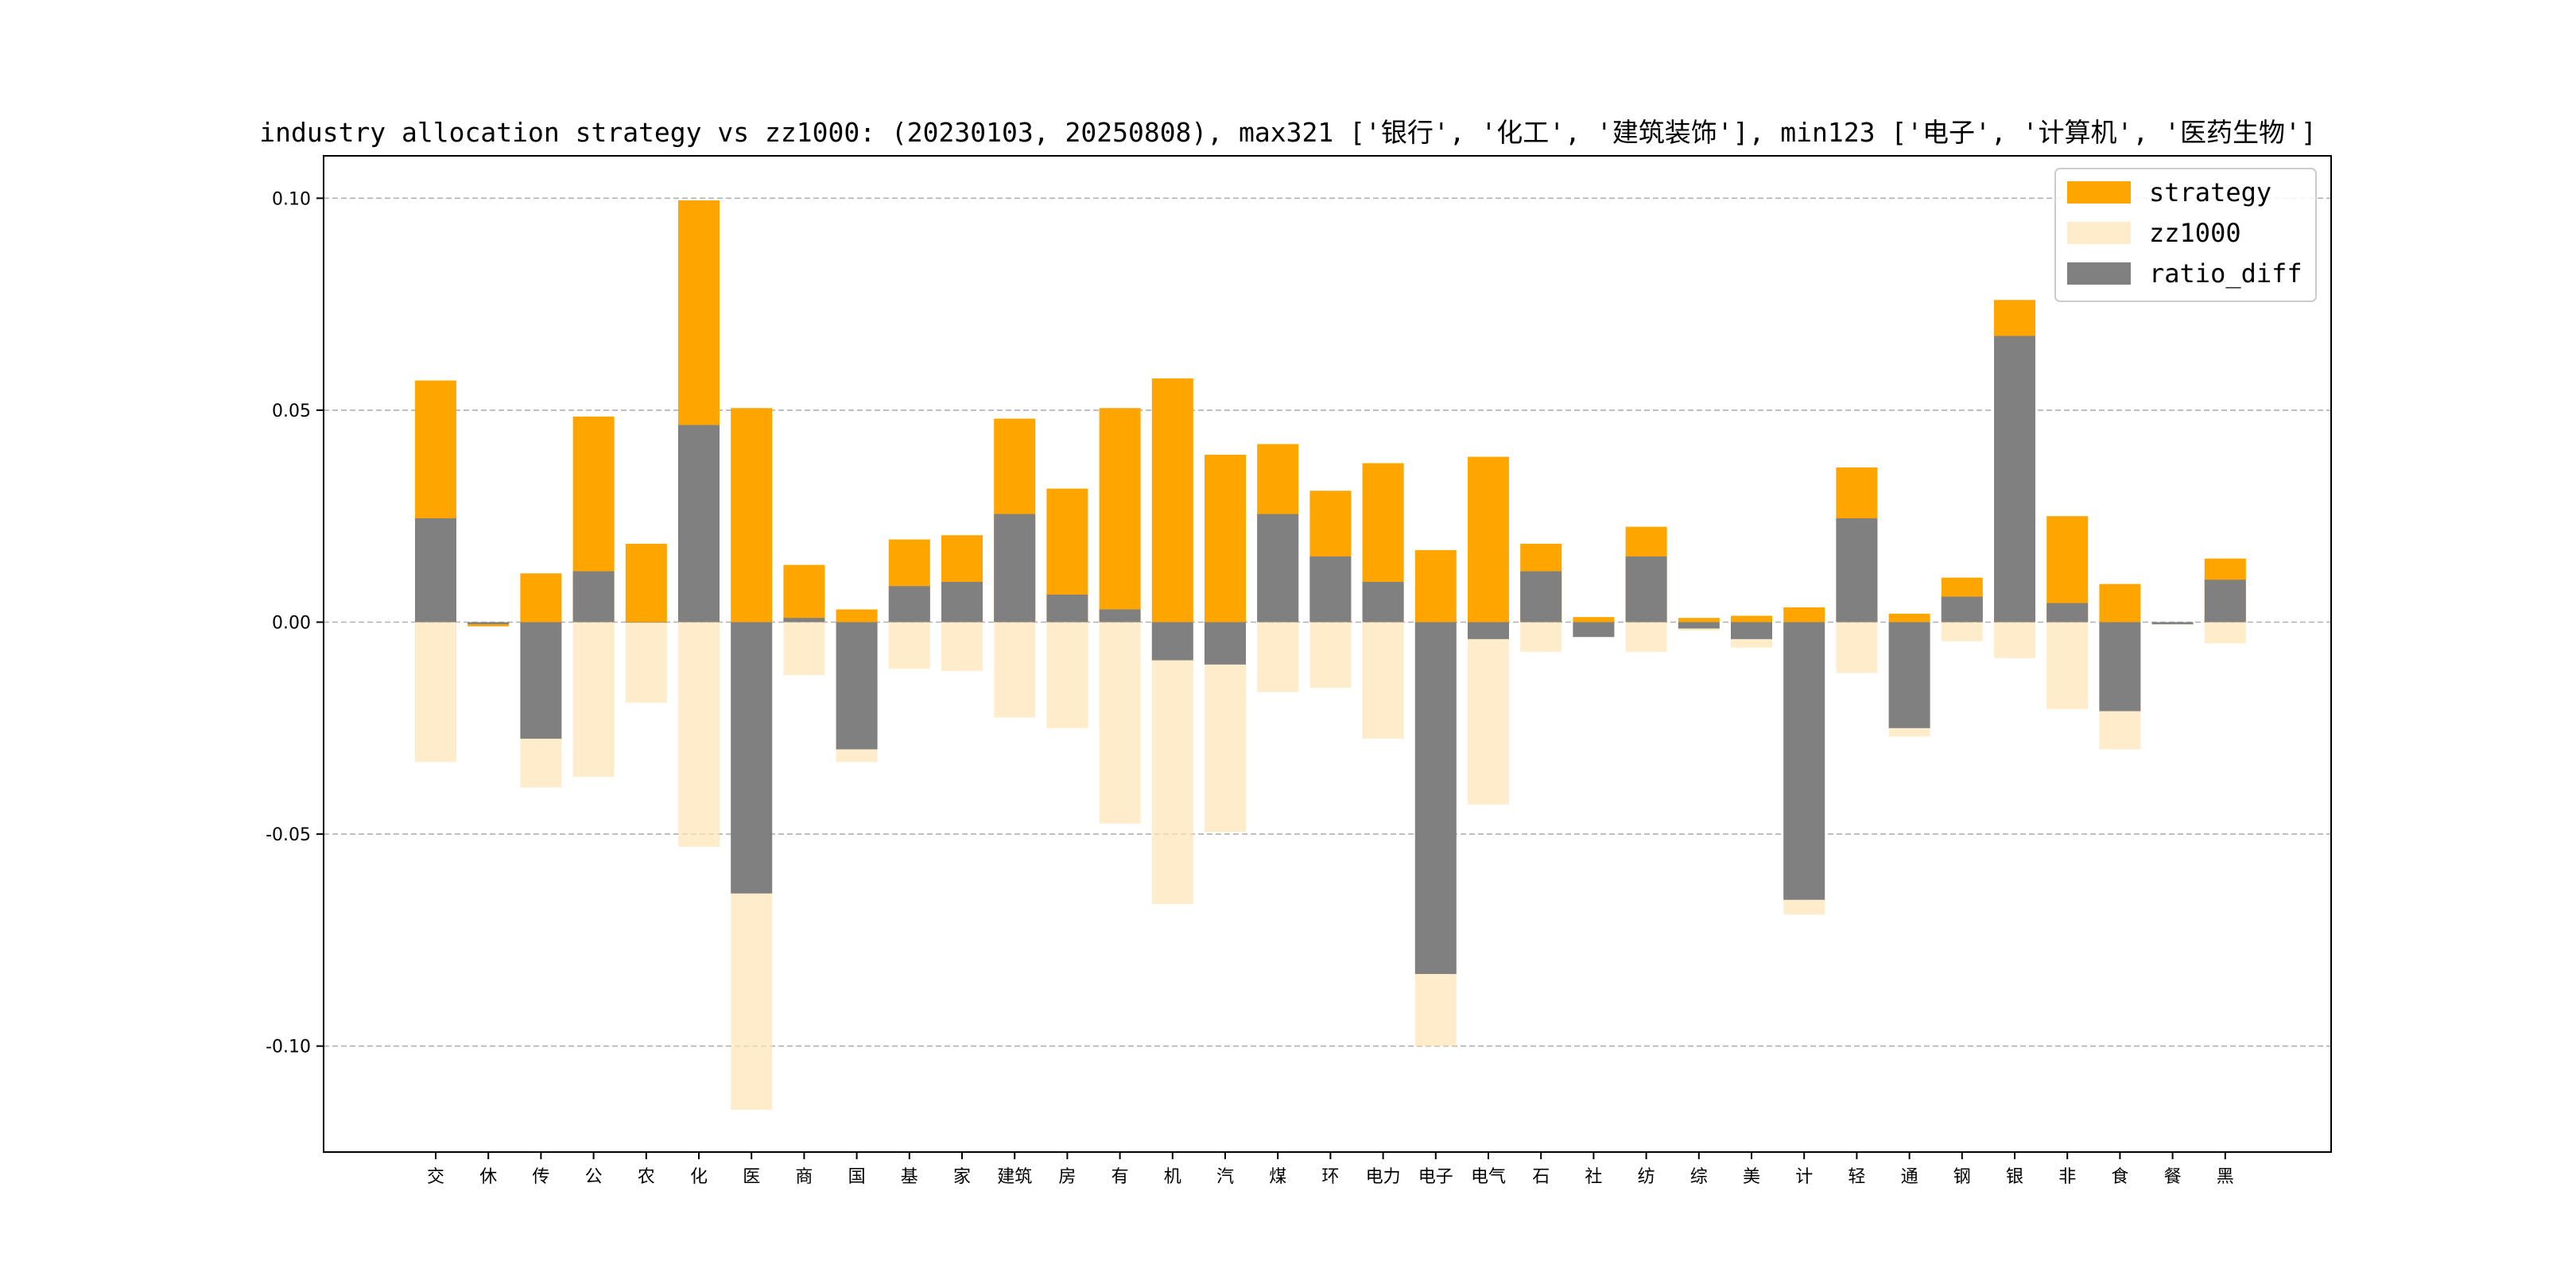 The image size is (2576, 1288). I want to click on x-tick-label: 汽, so click(1225, 1177).